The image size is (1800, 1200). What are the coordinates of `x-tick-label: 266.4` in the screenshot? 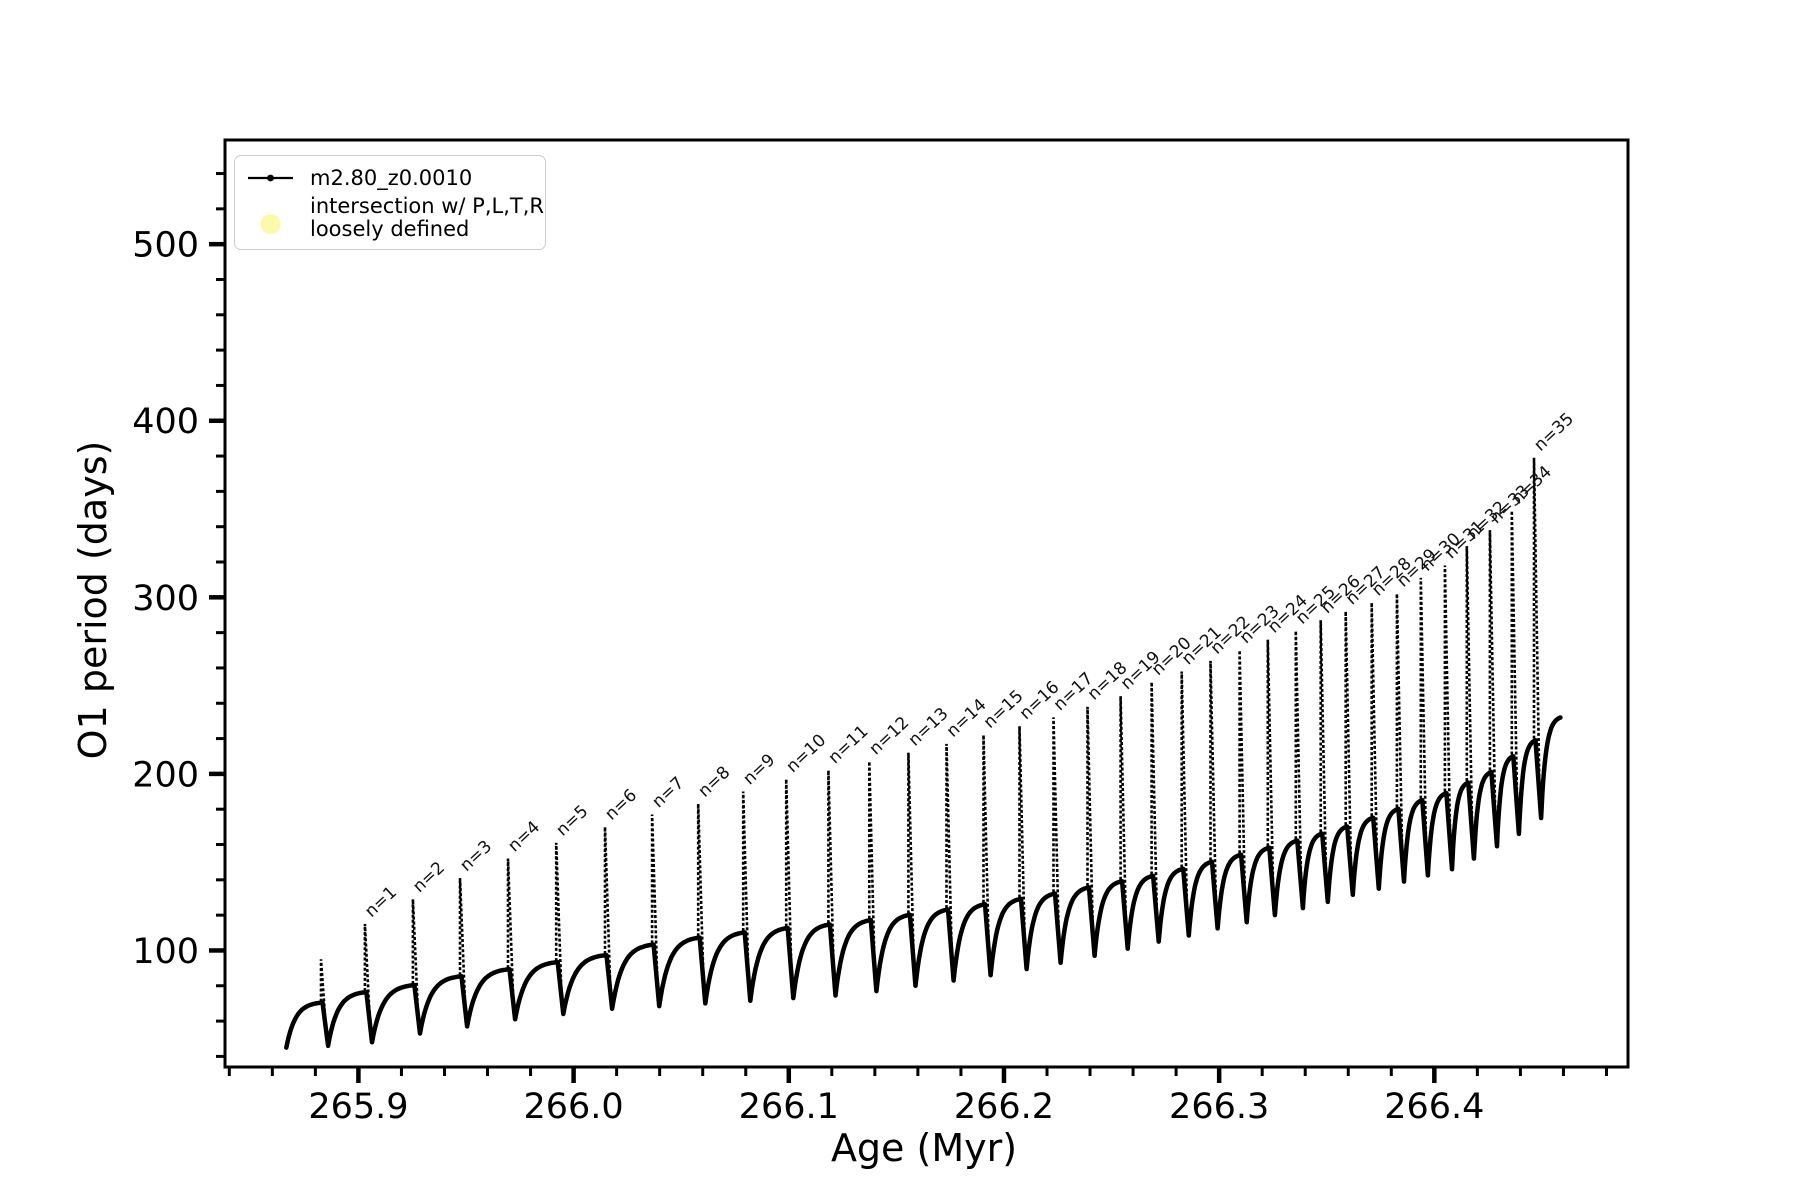 It's located at (1434, 1107).